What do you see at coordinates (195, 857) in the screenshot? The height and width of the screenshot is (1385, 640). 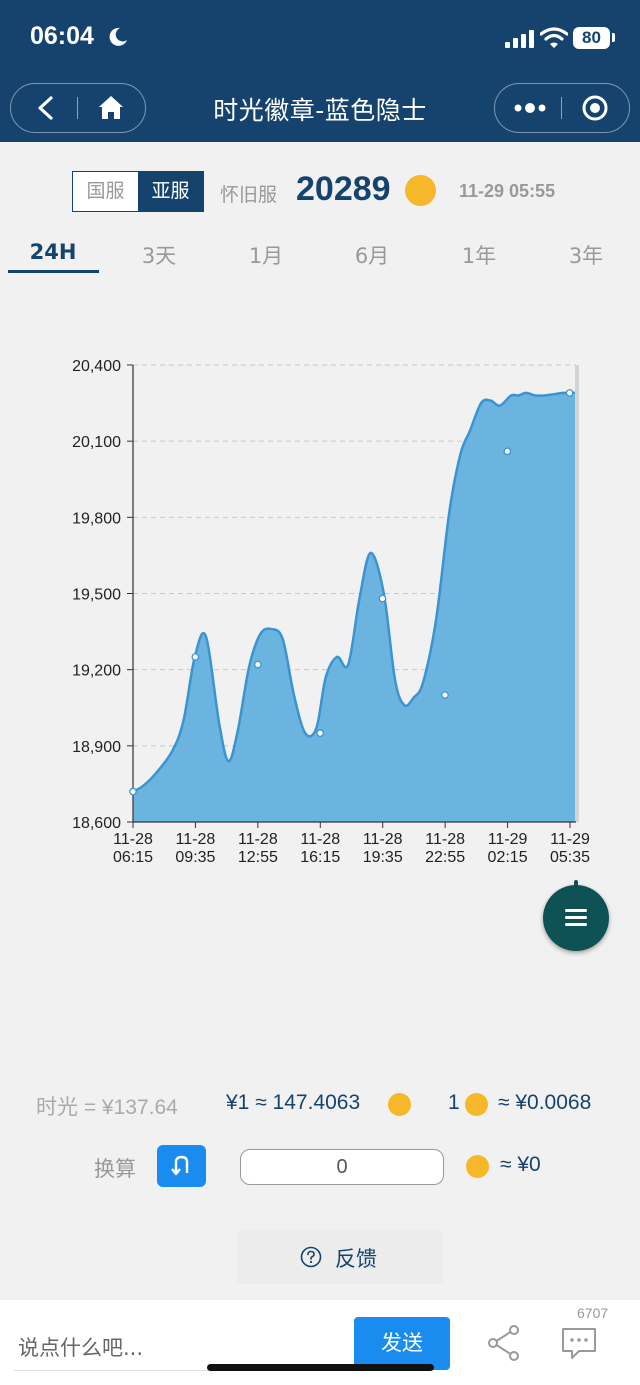 I see `x-tick-time: 09:35` at bounding box center [195, 857].